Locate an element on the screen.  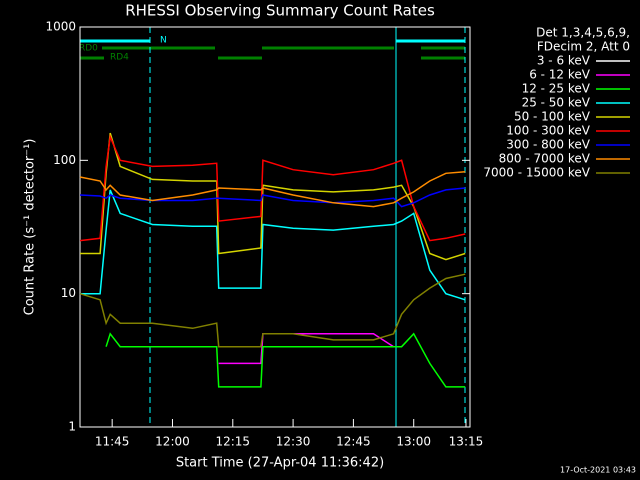
legend-label: 6 - 12 keV is located at coordinates (560, 75).